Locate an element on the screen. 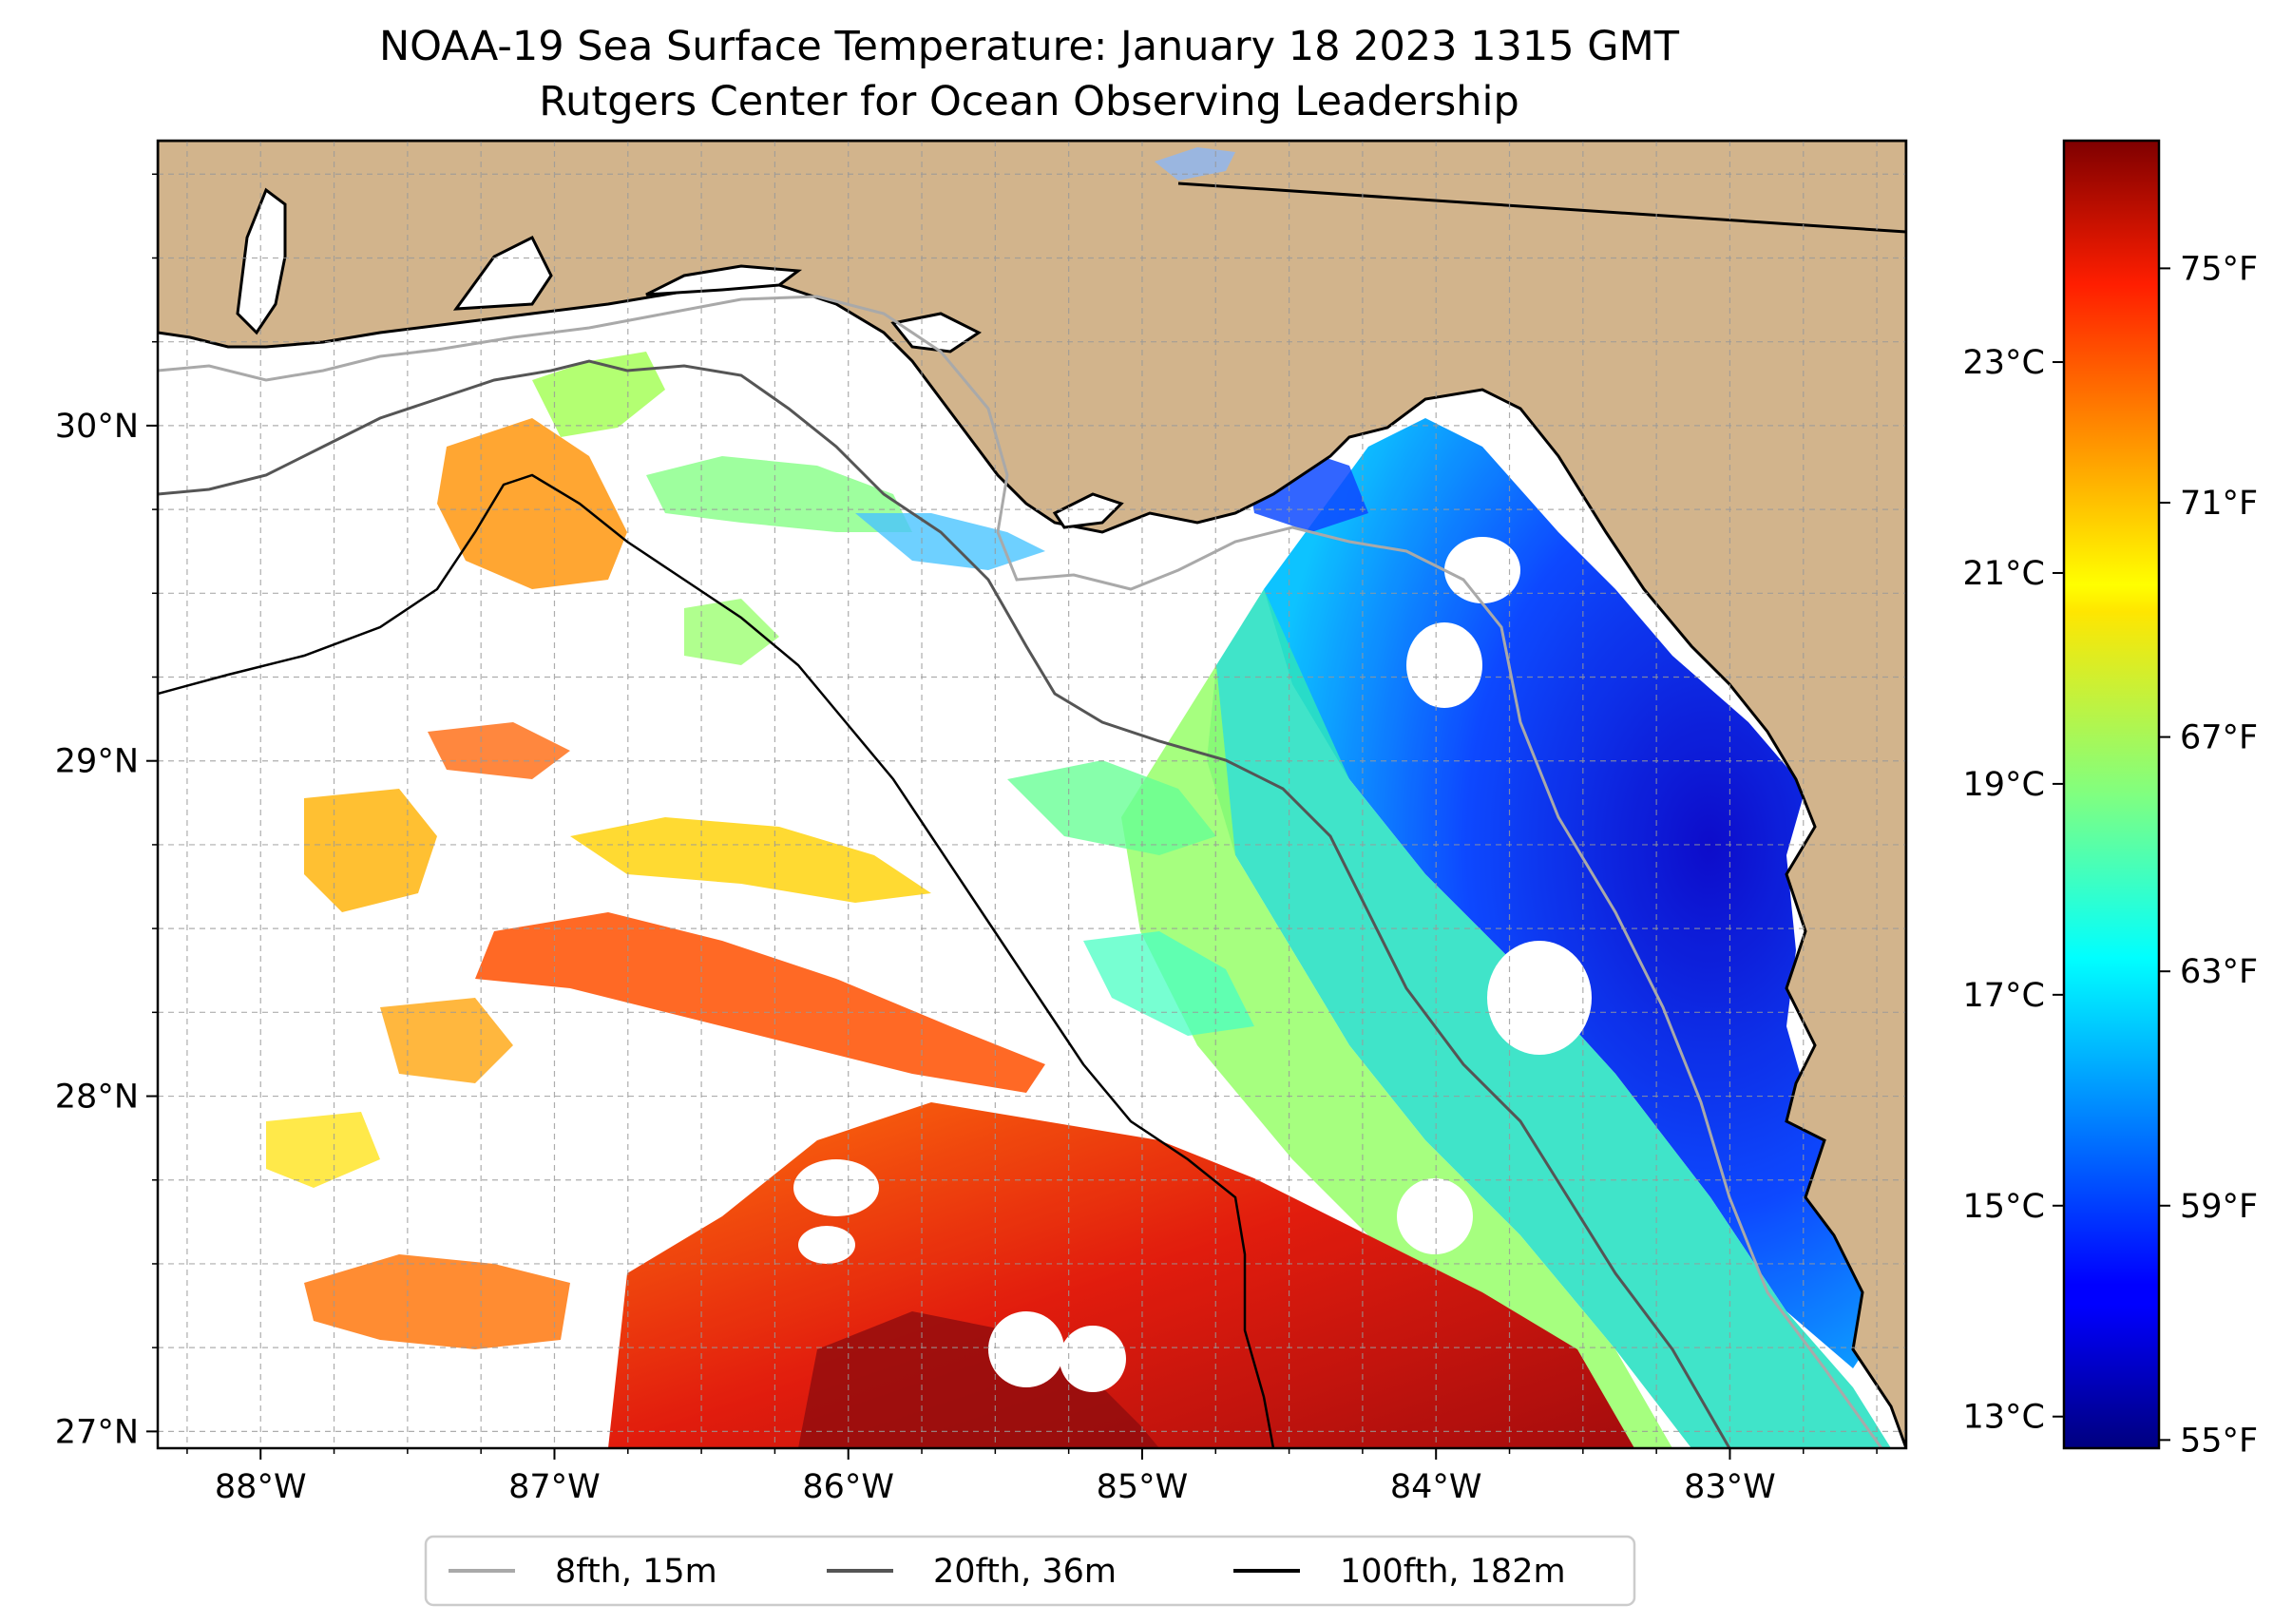 The height and width of the screenshot is (1624, 2292). lon-tick-label: 87°W is located at coordinates (554, 1487).